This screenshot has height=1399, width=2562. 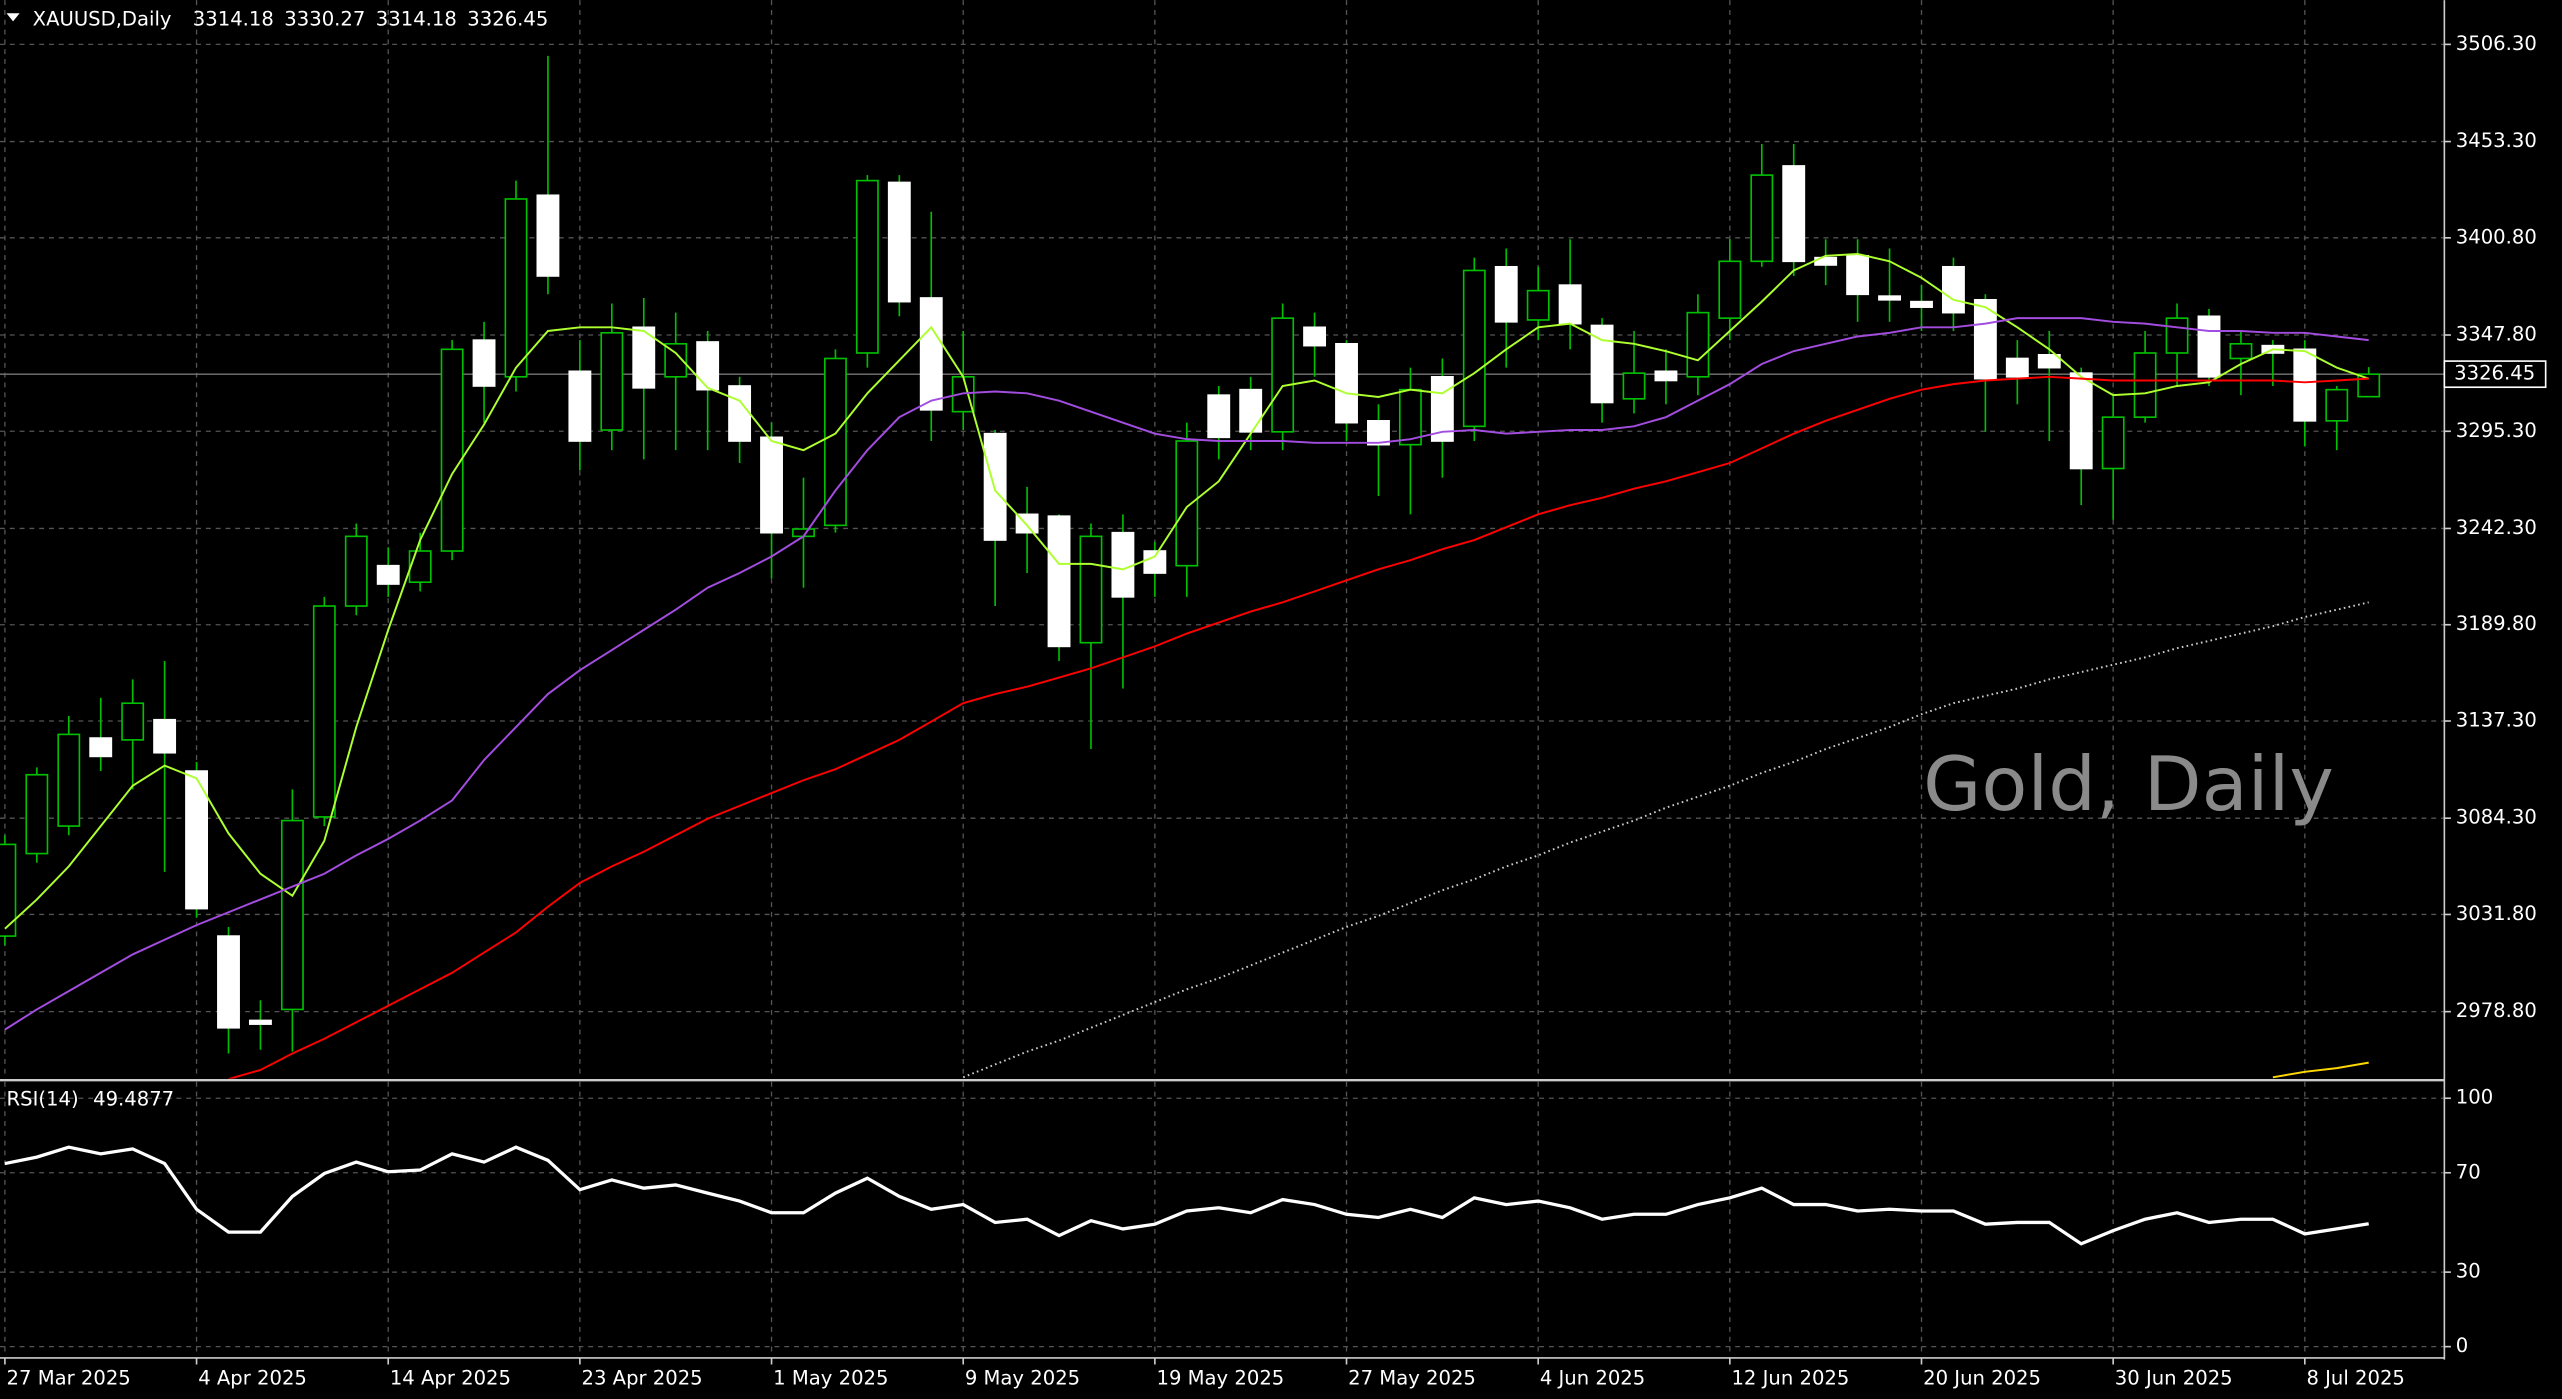 What do you see at coordinates (450, 1378) in the screenshot?
I see `x-tick-label: 14 Apr 2025` at bounding box center [450, 1378].